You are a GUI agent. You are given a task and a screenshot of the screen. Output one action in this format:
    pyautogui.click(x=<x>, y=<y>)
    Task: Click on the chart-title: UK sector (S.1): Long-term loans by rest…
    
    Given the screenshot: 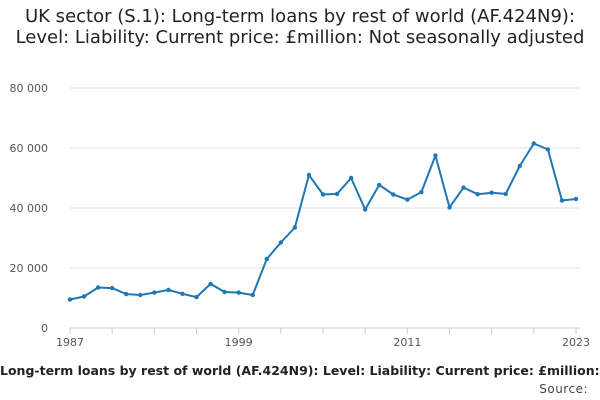 What is the action you would take?
    pyautogui.click(x=300, y=27)
    